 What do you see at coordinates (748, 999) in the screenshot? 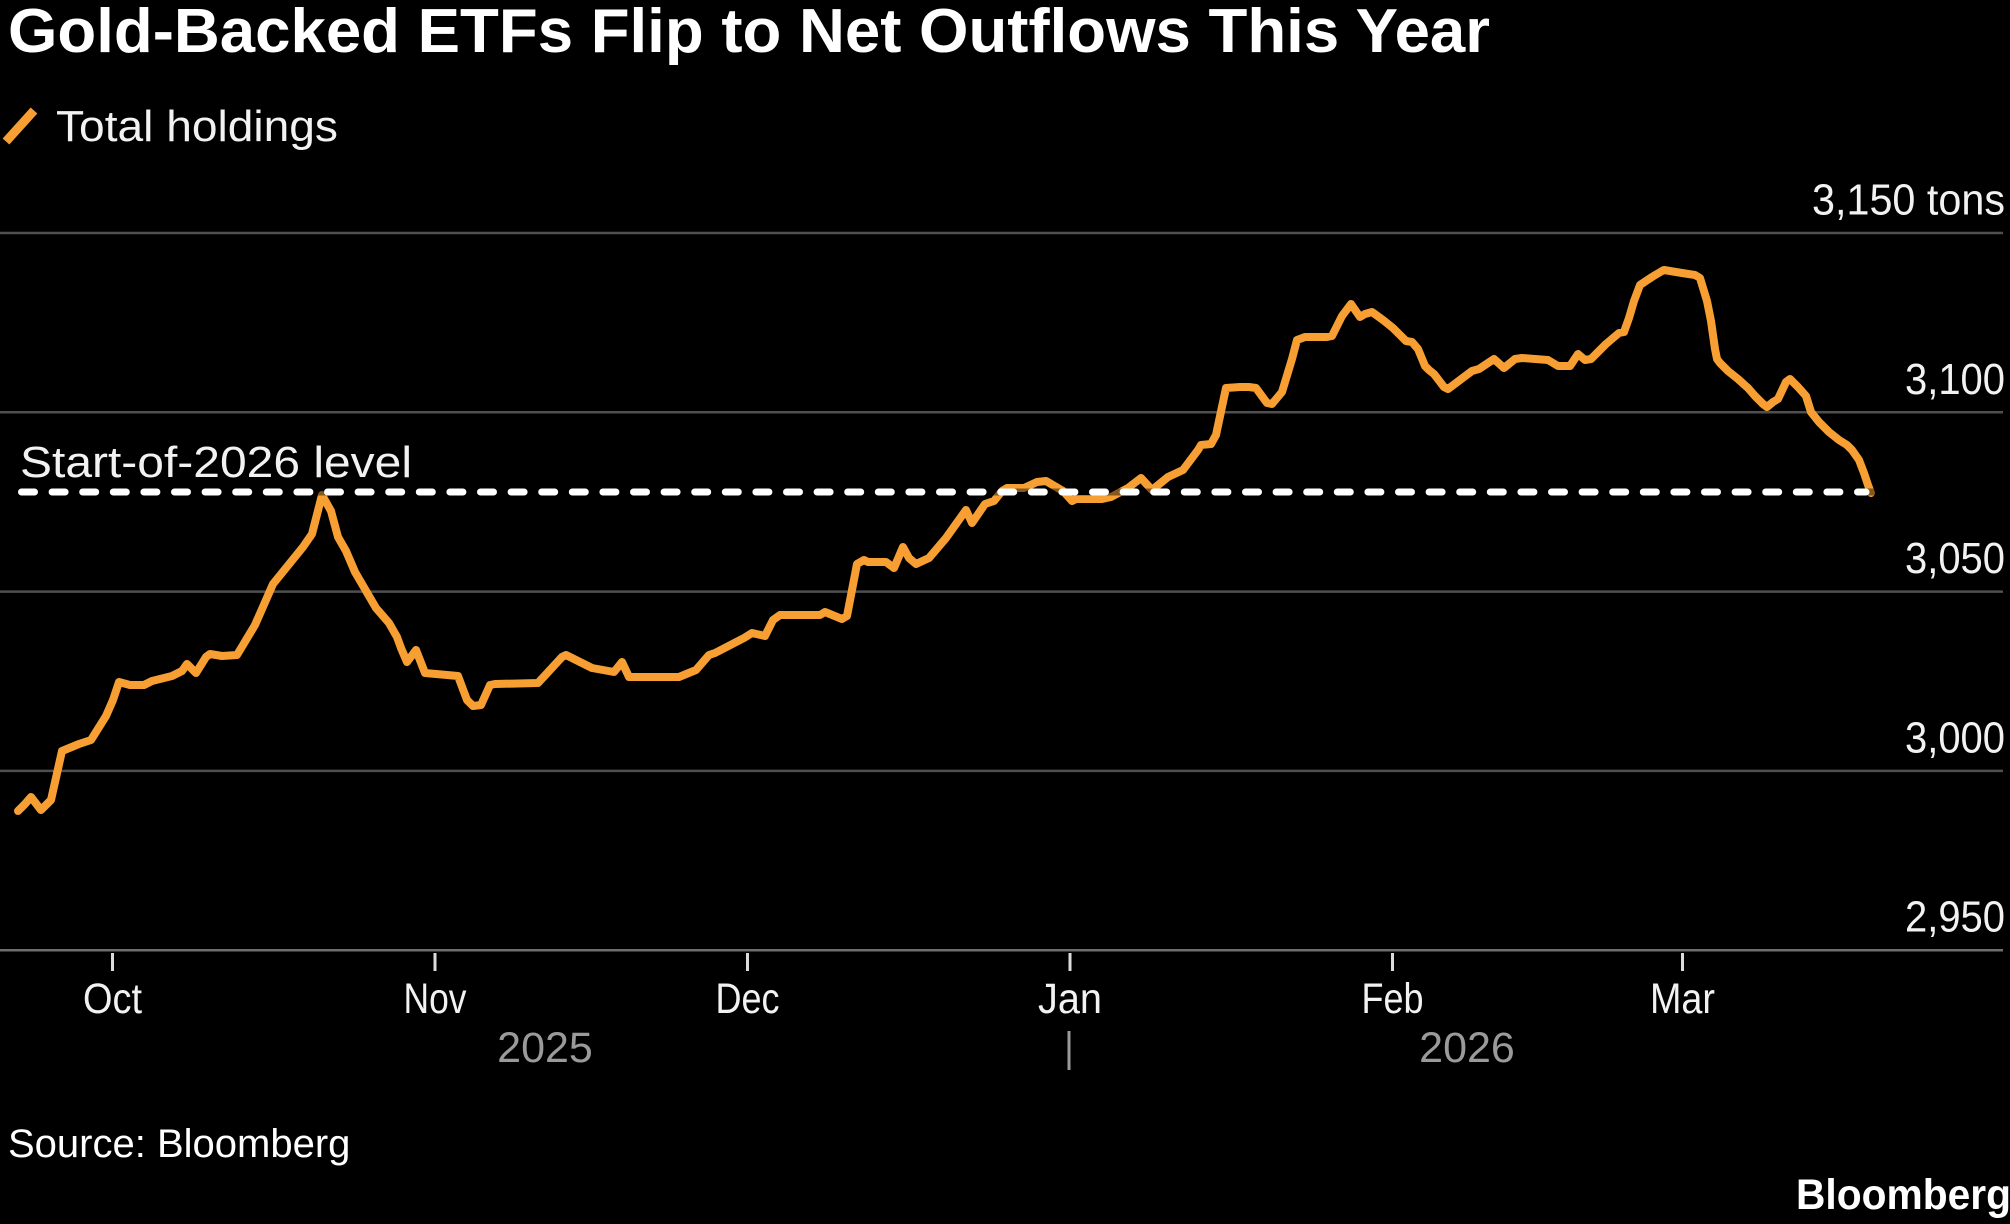
I see `svg-text: Dec` at bounding box center [748, 999].